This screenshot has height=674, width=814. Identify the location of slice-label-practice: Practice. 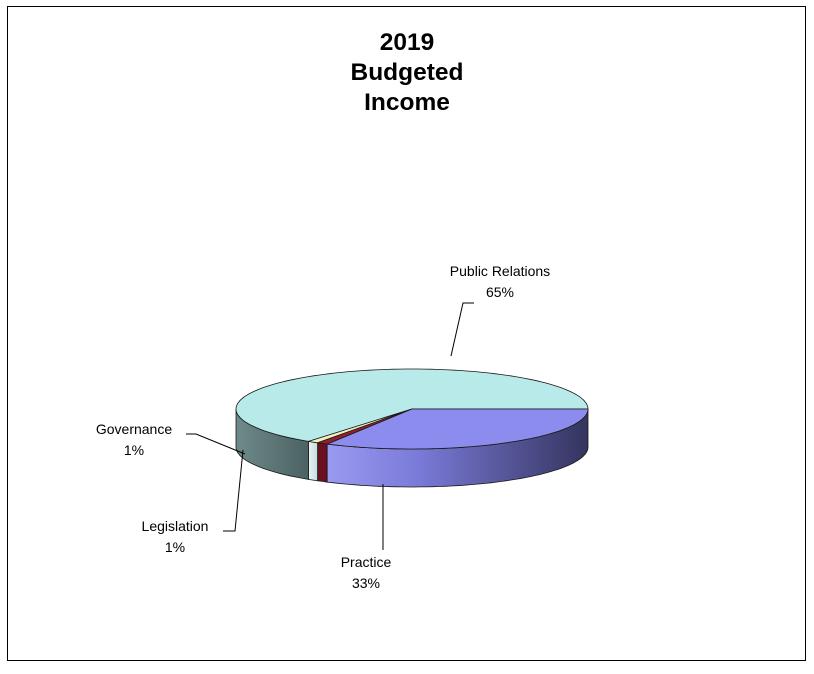
(366, 562).